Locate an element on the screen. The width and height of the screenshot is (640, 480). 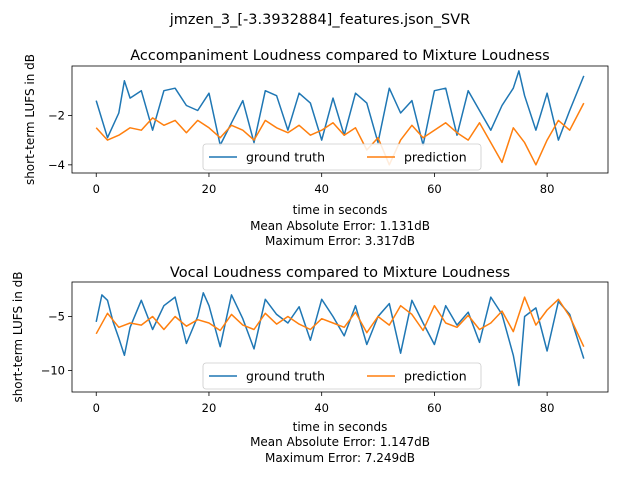
chart-1-ylabel: short-term LUFS in dB is located at coordinates (30, 119).